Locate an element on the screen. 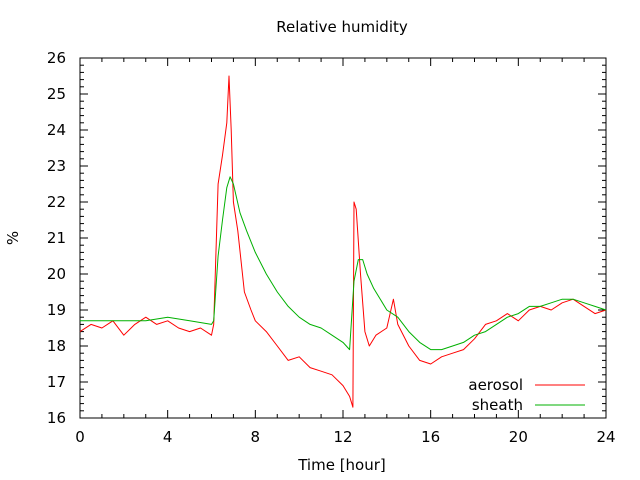  y-tick-label: 25 is located at coordinates (56, 94).